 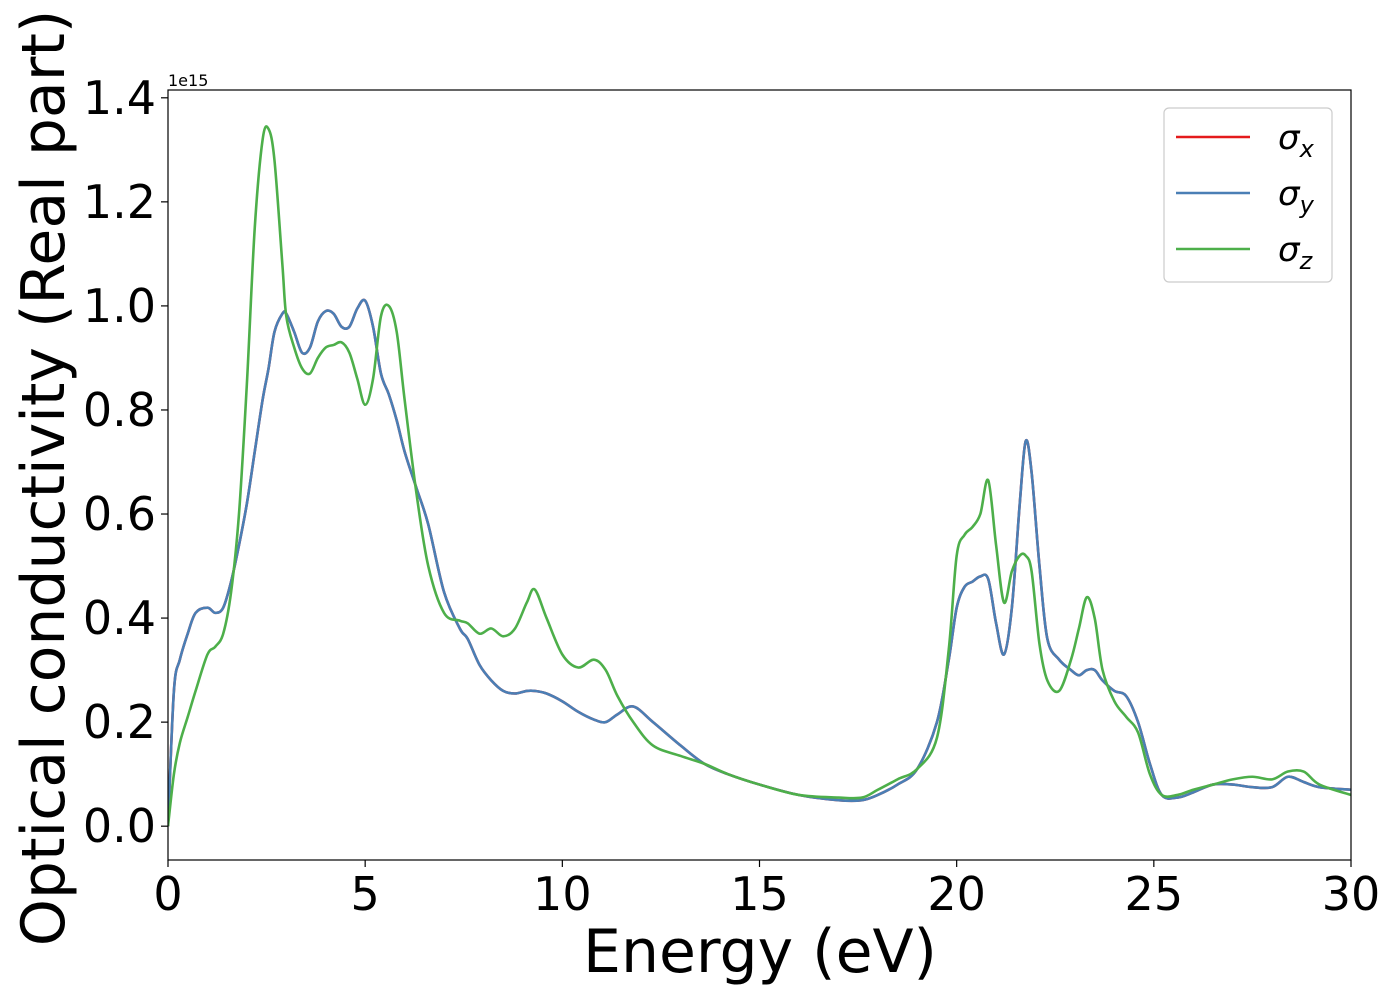 I want to click on y-tick-label: 1.0, so click(x=119, y=306).